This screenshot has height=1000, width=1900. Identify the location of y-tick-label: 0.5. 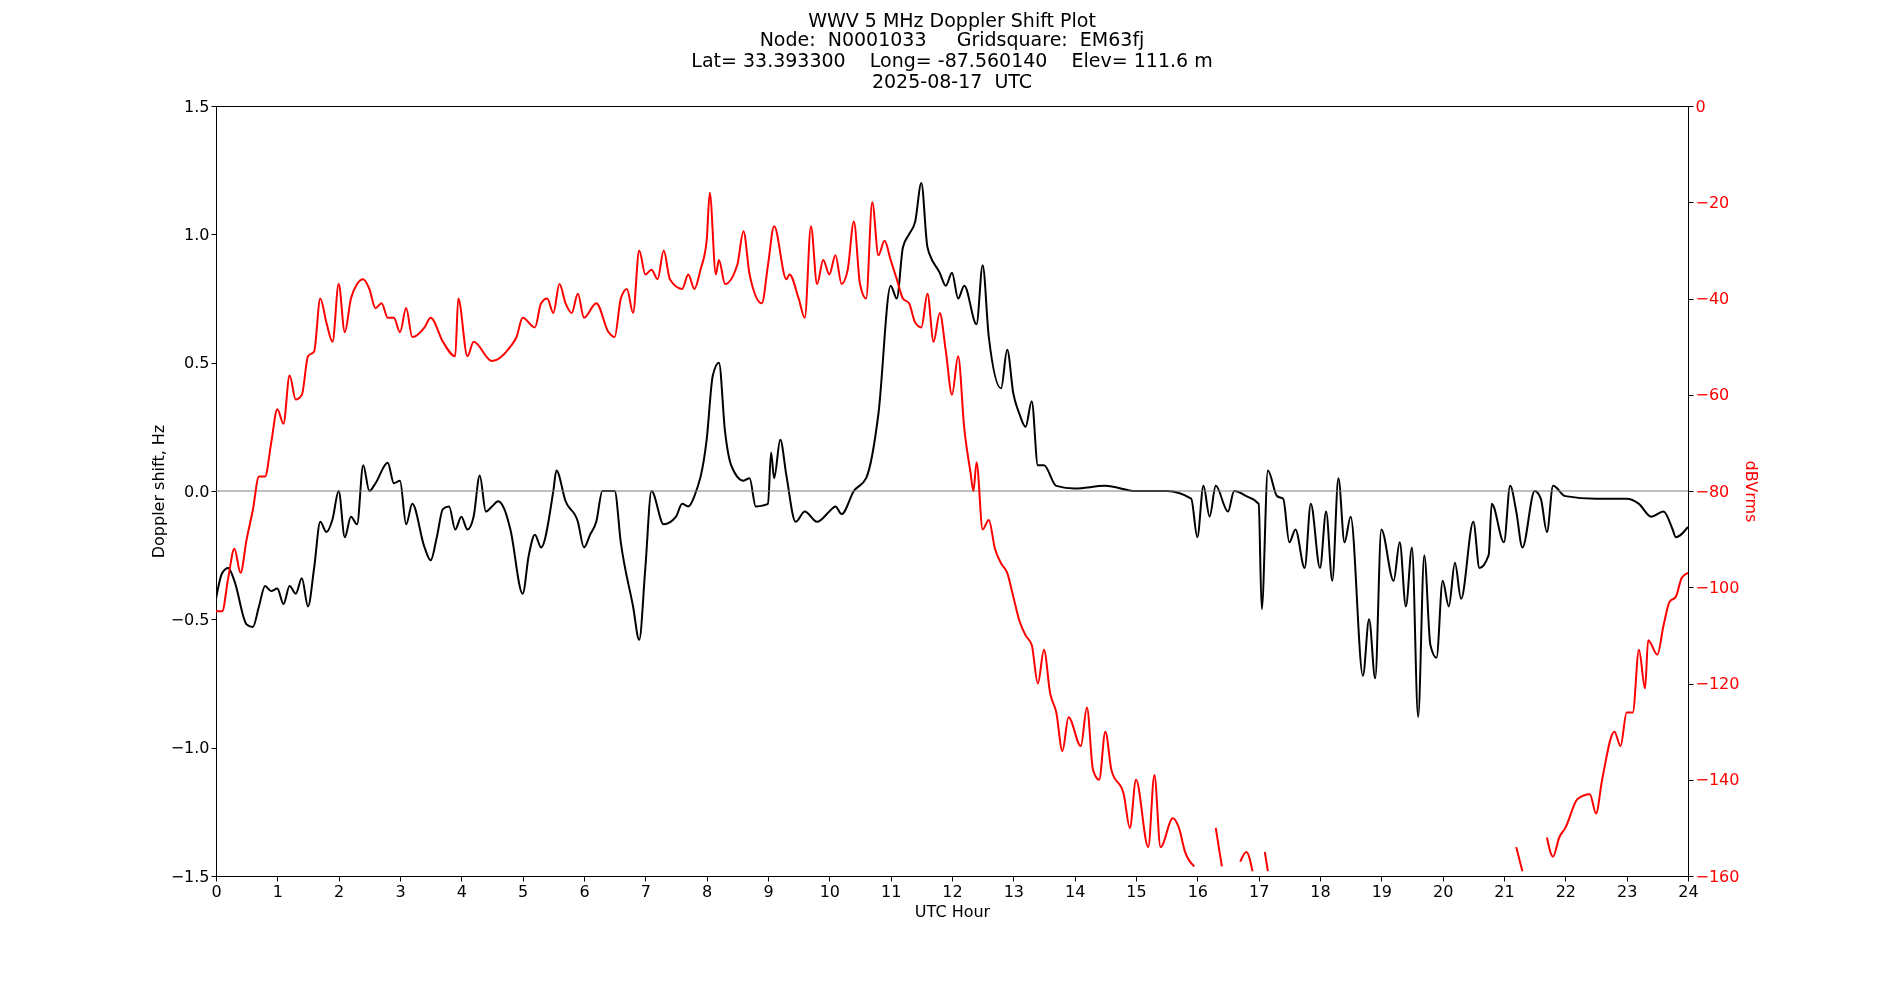
(197, 363).